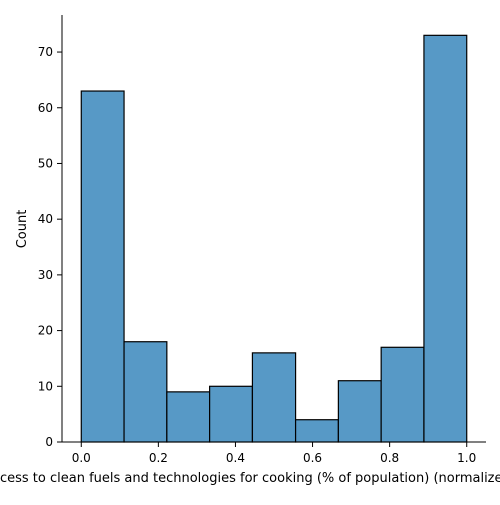 The image size is (500, 505). What do you see at coordinates (45, 52) in the screenshot?
I see `y-tick-label: 70` at bounding box center [45, 52].